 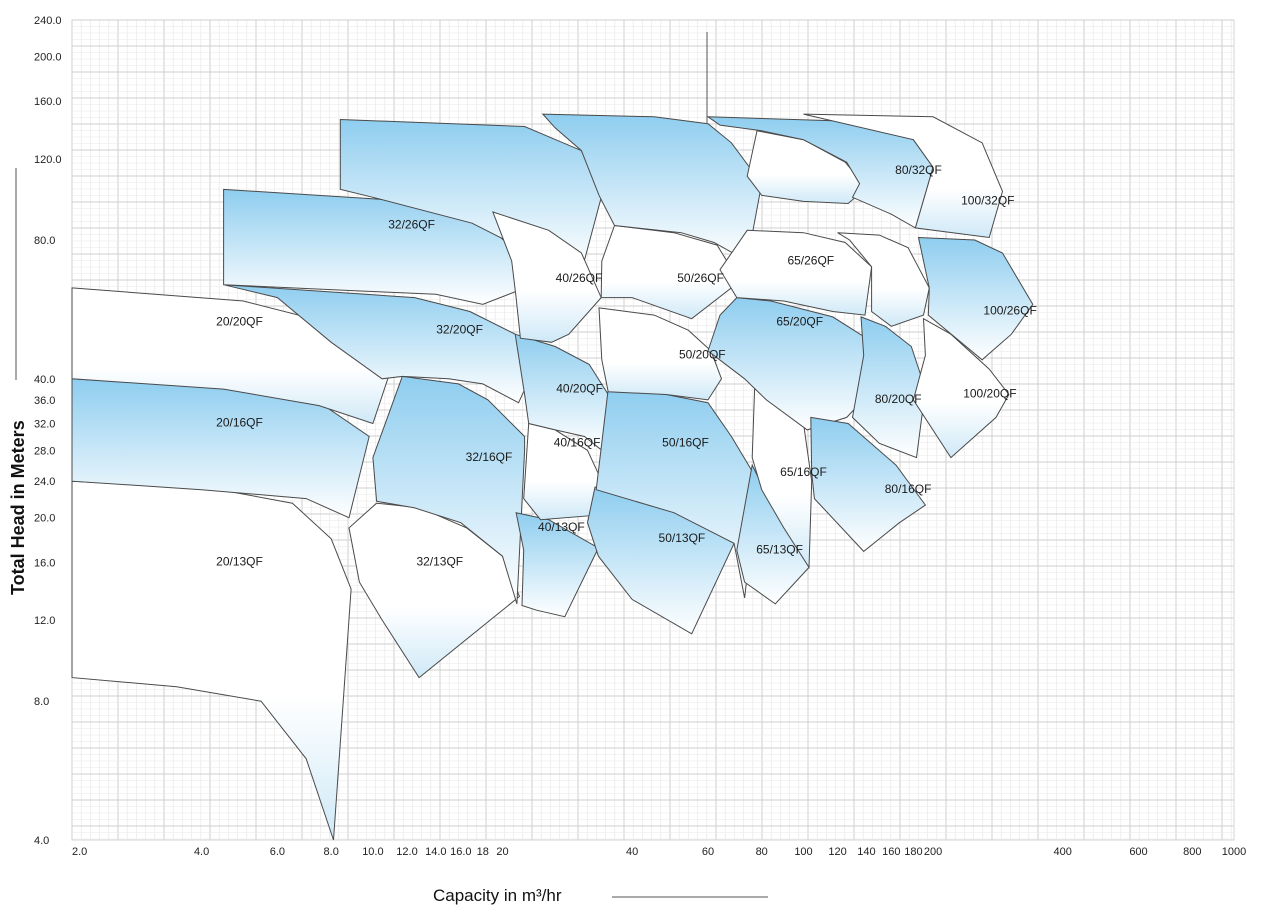 What do you see at coordinates (561, 527) in the screenshot?
I see `label-40-13qf: 40/13QF` at bounding box center [561, 527].